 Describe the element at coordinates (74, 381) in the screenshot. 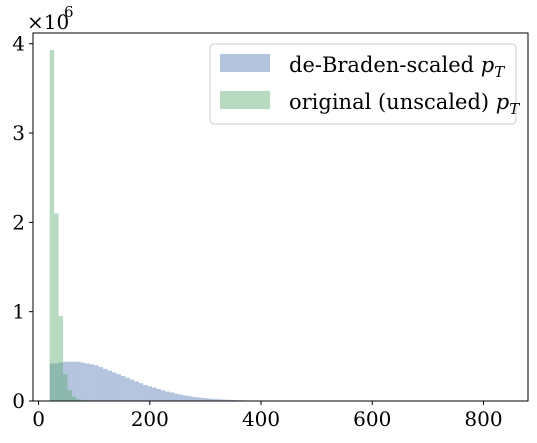

I see `bar-series0-bin5` at that location.